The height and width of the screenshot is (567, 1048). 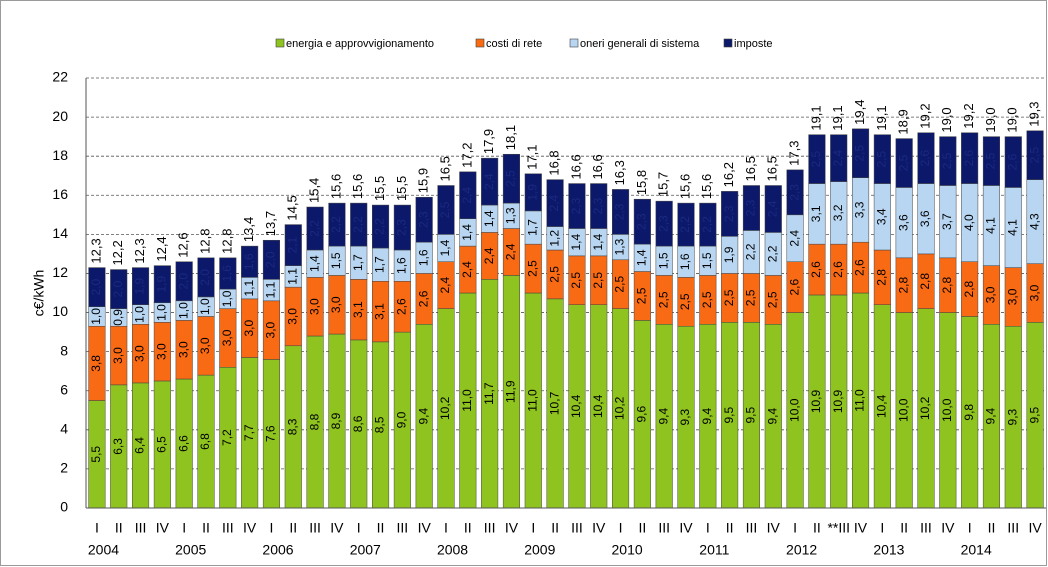 What do you see at coordinates (402, 419) in the screenshot?
I see `segment-label: 9,0` at bounding box center [402, 419].